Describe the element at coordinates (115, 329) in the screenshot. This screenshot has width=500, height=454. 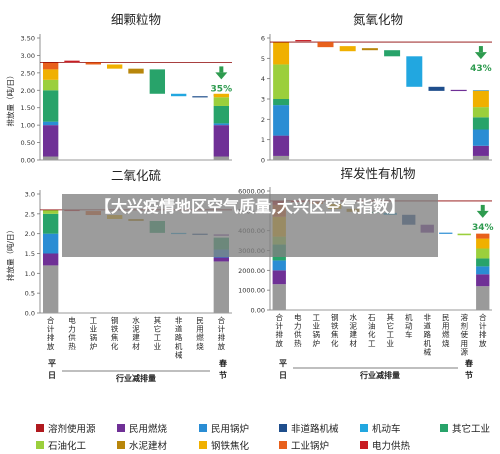
I see `category-label: 铁` at that location.